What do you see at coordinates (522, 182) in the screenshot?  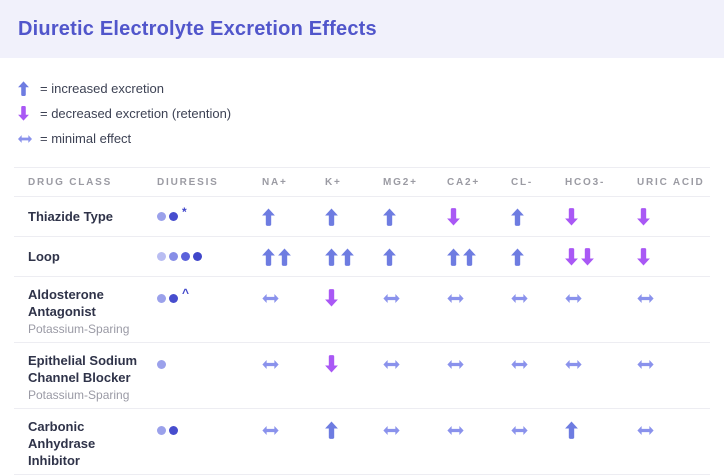 I see `column-header-cl: CL-` at bounding box center [522, 182].